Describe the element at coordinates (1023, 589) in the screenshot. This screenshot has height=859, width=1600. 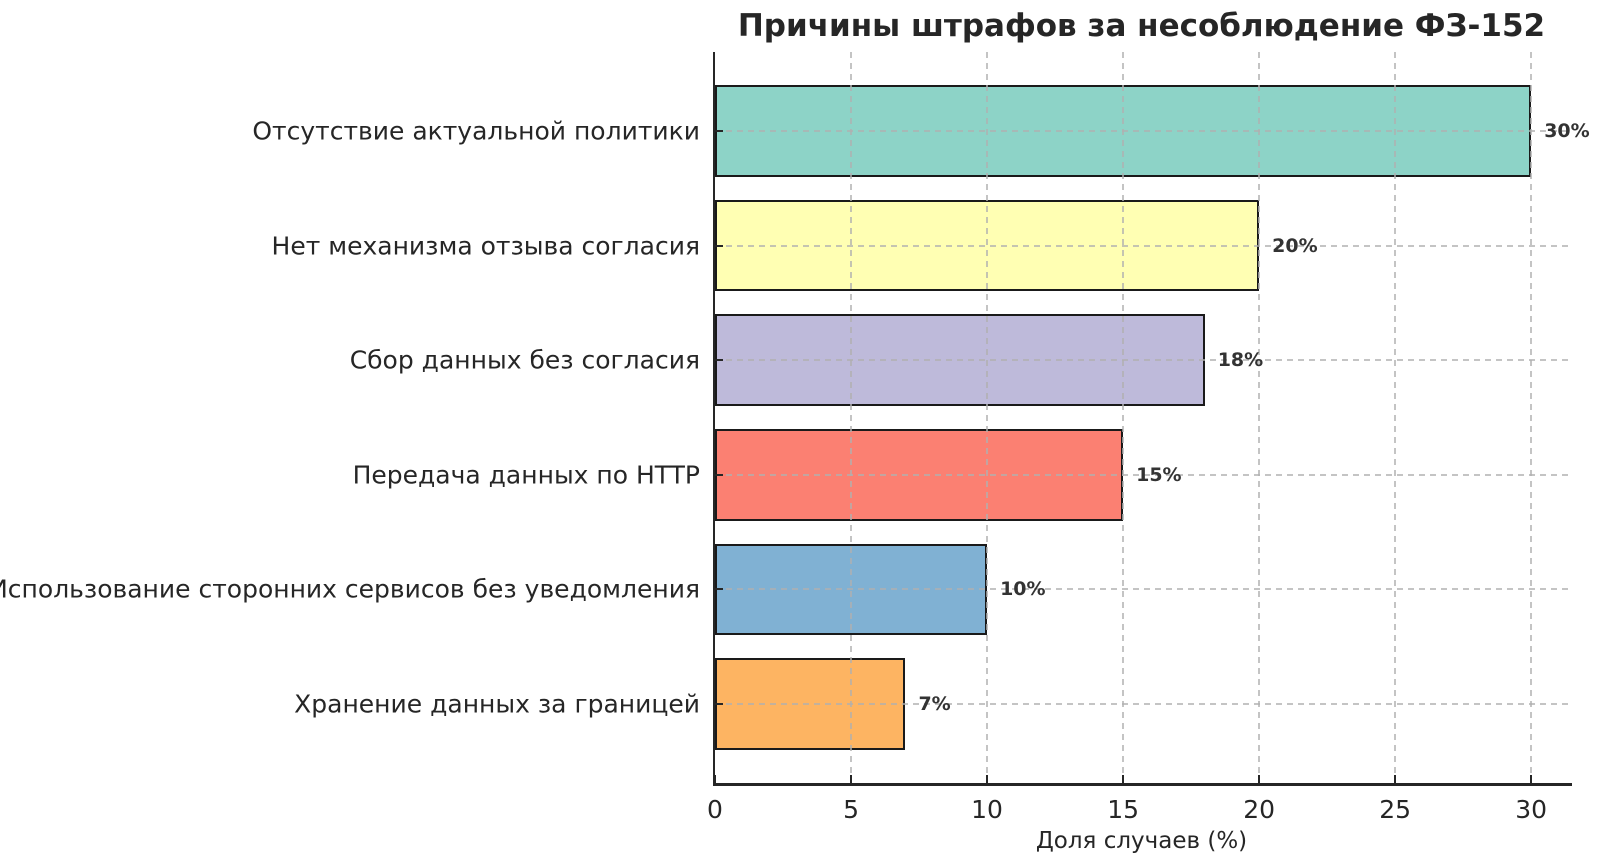
I see `bar-value-label: 10%` at that location.